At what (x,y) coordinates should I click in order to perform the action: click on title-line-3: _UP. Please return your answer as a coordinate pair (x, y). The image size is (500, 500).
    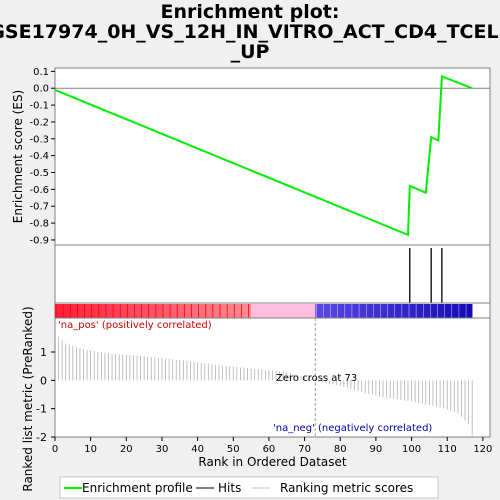
    Looking at the image, I should click on (250, 52).